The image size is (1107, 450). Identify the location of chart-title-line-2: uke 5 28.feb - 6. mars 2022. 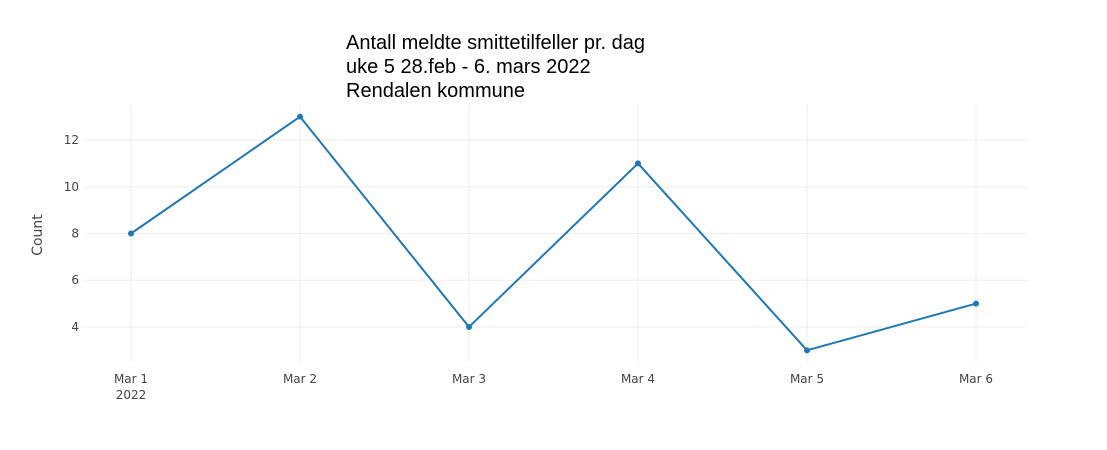
(468, 67).